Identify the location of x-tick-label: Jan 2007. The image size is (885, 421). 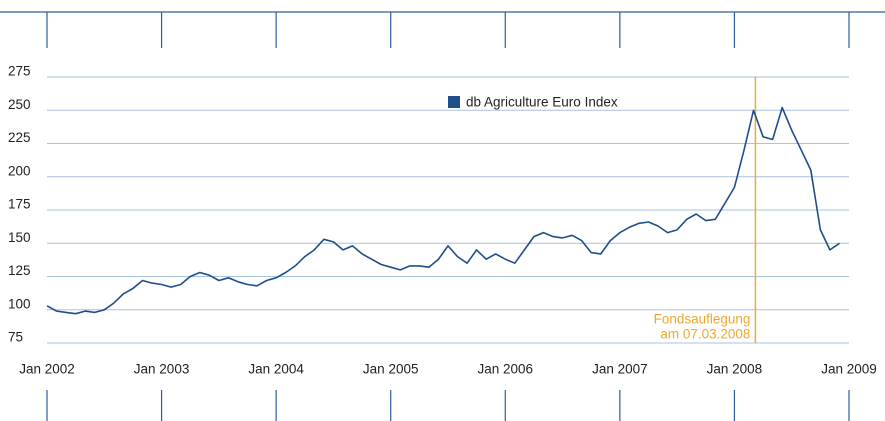
(620, 369).